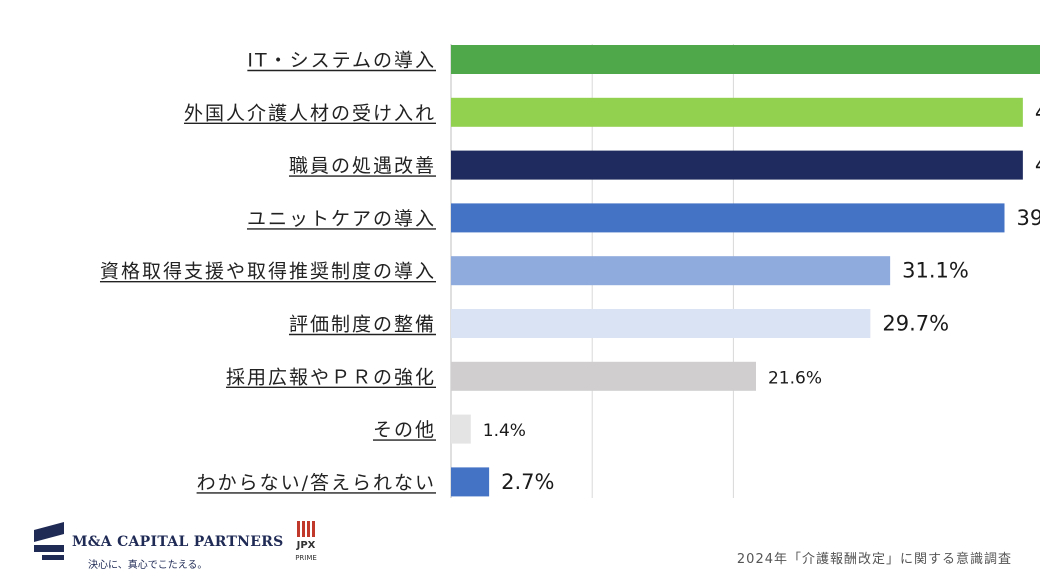  What do you see at coordinates (148, 565) in the screenshot?
I see `company-tagline: 決心に、真心でこたえる。` at bounding box center [148, 565].